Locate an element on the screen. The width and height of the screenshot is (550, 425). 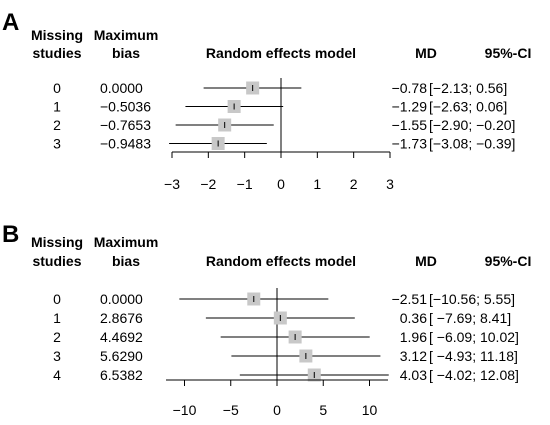
ci-value: [ −4.02; 12.08] is located at coordinates (474, 375).